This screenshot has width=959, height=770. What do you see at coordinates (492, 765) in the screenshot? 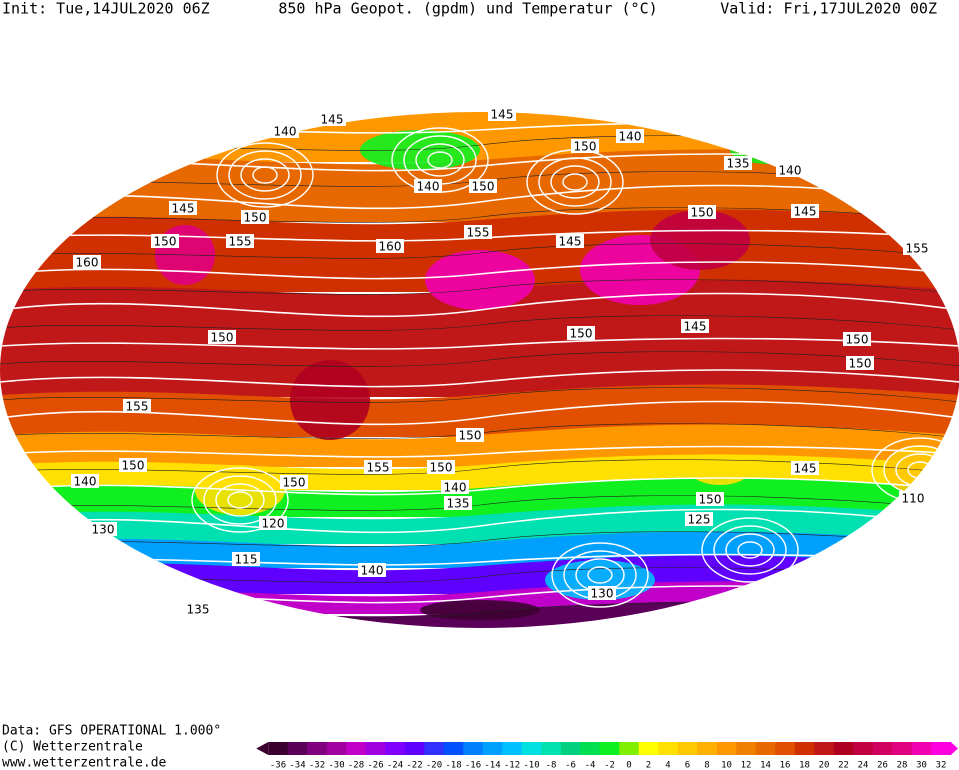
I see `colorbar-label: -14` at bounding box center [492, 765].